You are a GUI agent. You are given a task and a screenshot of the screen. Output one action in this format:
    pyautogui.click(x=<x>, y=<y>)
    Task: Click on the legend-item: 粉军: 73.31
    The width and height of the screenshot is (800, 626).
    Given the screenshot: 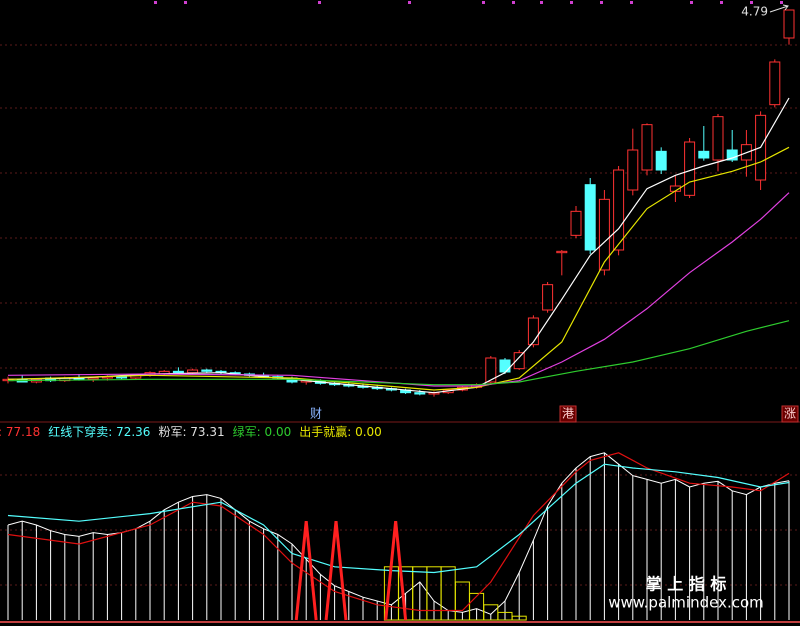 What is the action you would take?
    pyautogui.click(x=191, y=432)
    